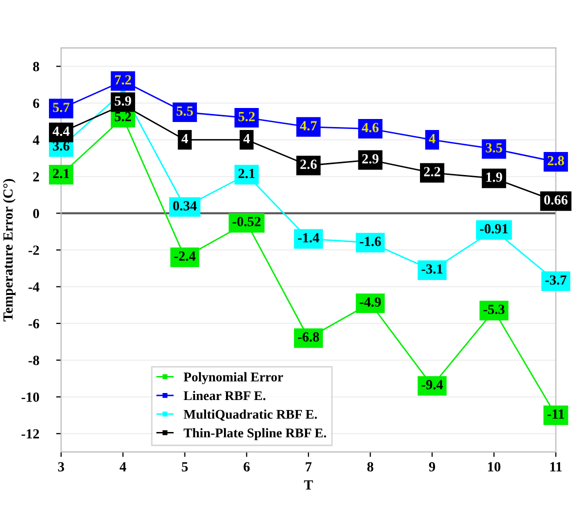 The height and width of the screenshot is (505, 582). I want to click on data-label: 2.9, so click(370, 159).